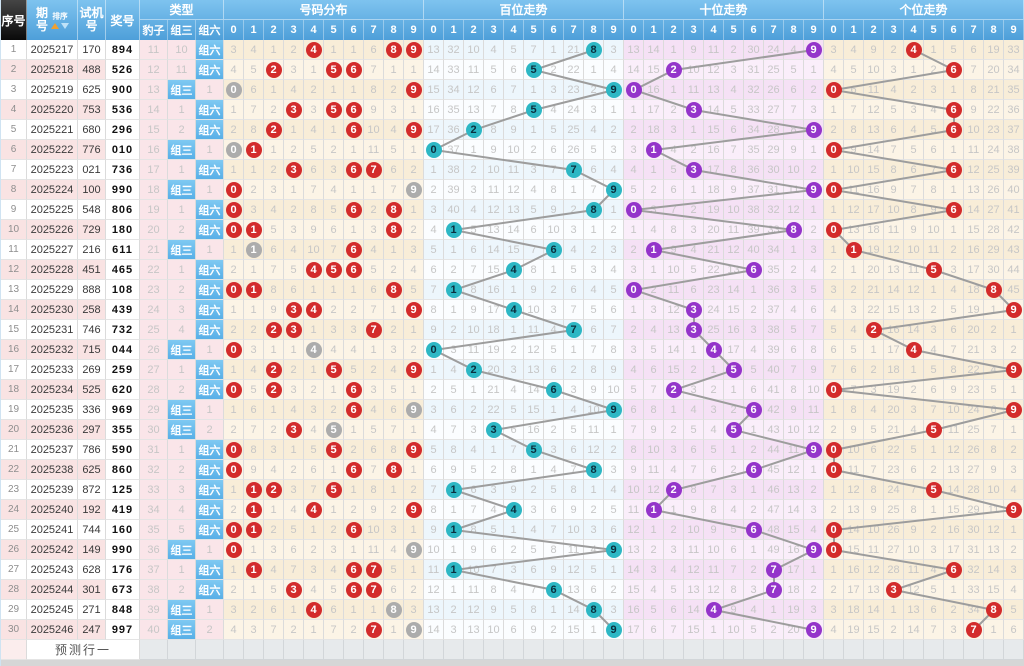 The height and width of the screenshot is (666, 1024). Describe the element at coordinates (1014, 110) in the screenshot. I see `units-miss-cell: 36` at that location.